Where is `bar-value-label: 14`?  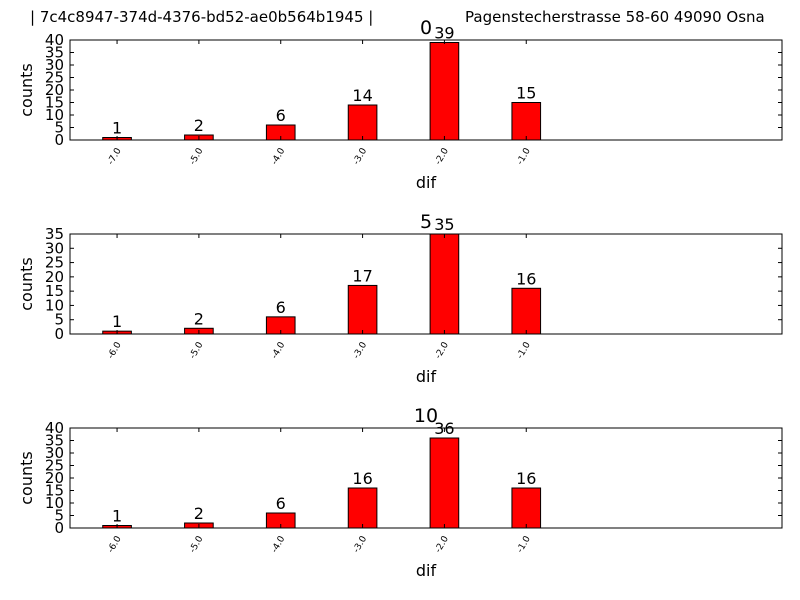 bar-value-label: 14 is located at coordinates (362, 95).